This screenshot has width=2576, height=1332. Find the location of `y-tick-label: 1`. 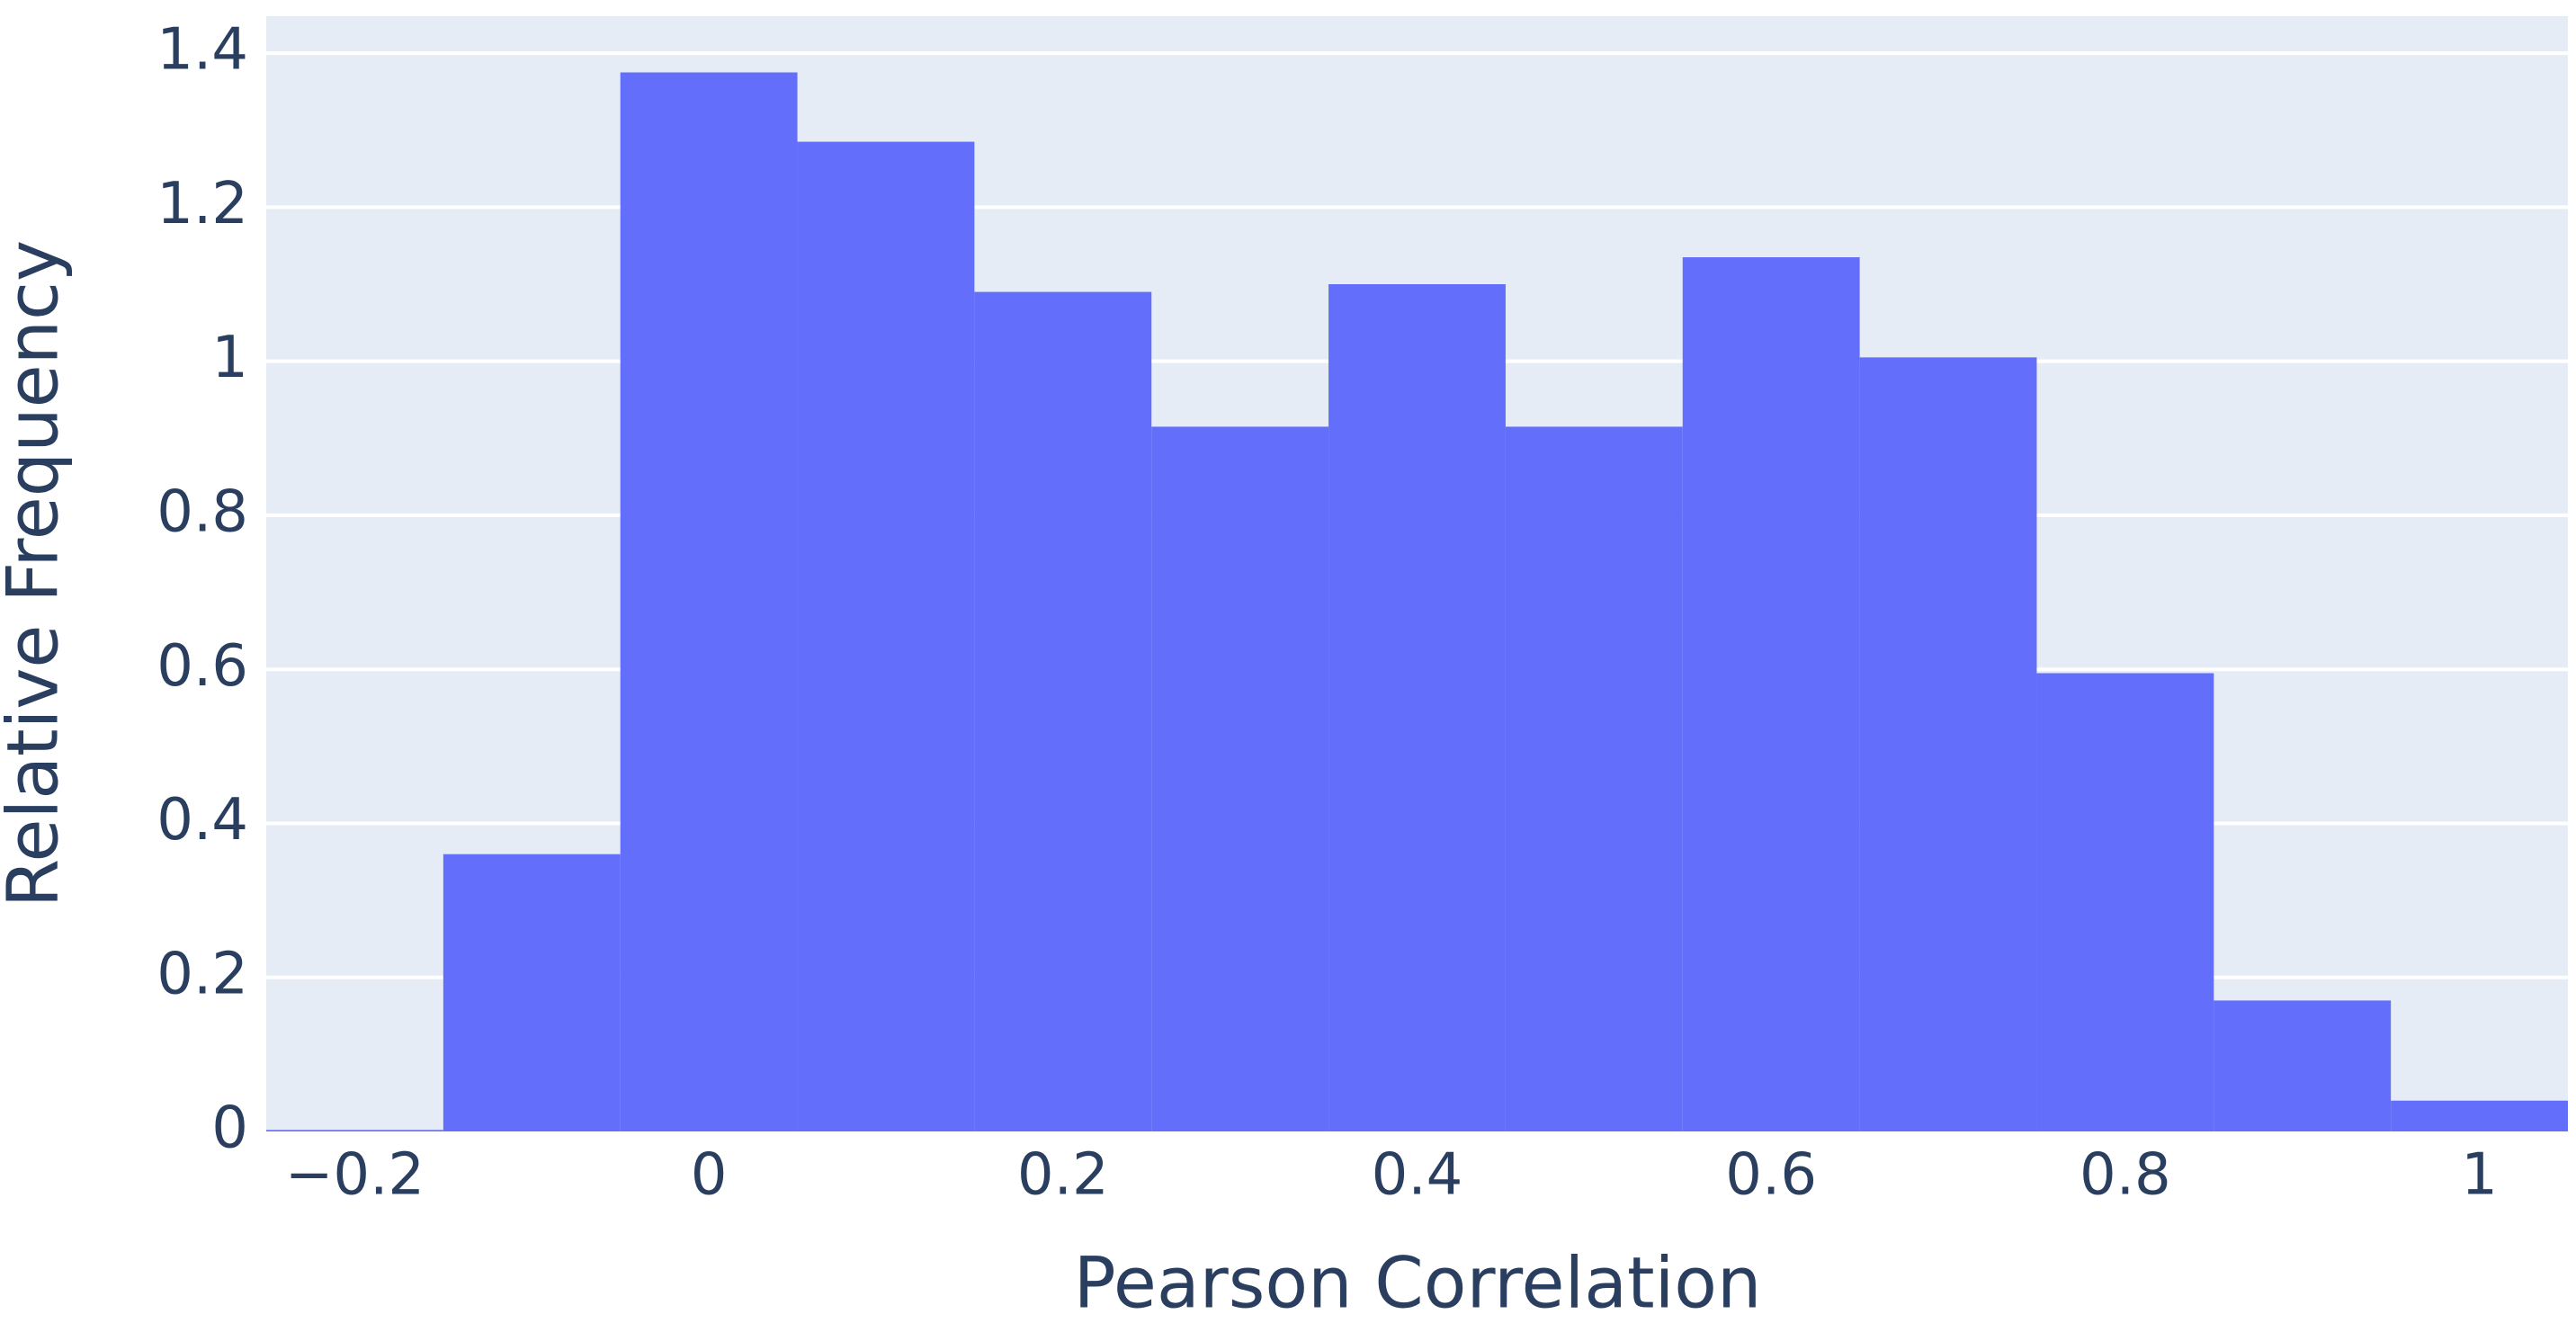

y-tick-label: 1 is located at coordinates (229, 358).